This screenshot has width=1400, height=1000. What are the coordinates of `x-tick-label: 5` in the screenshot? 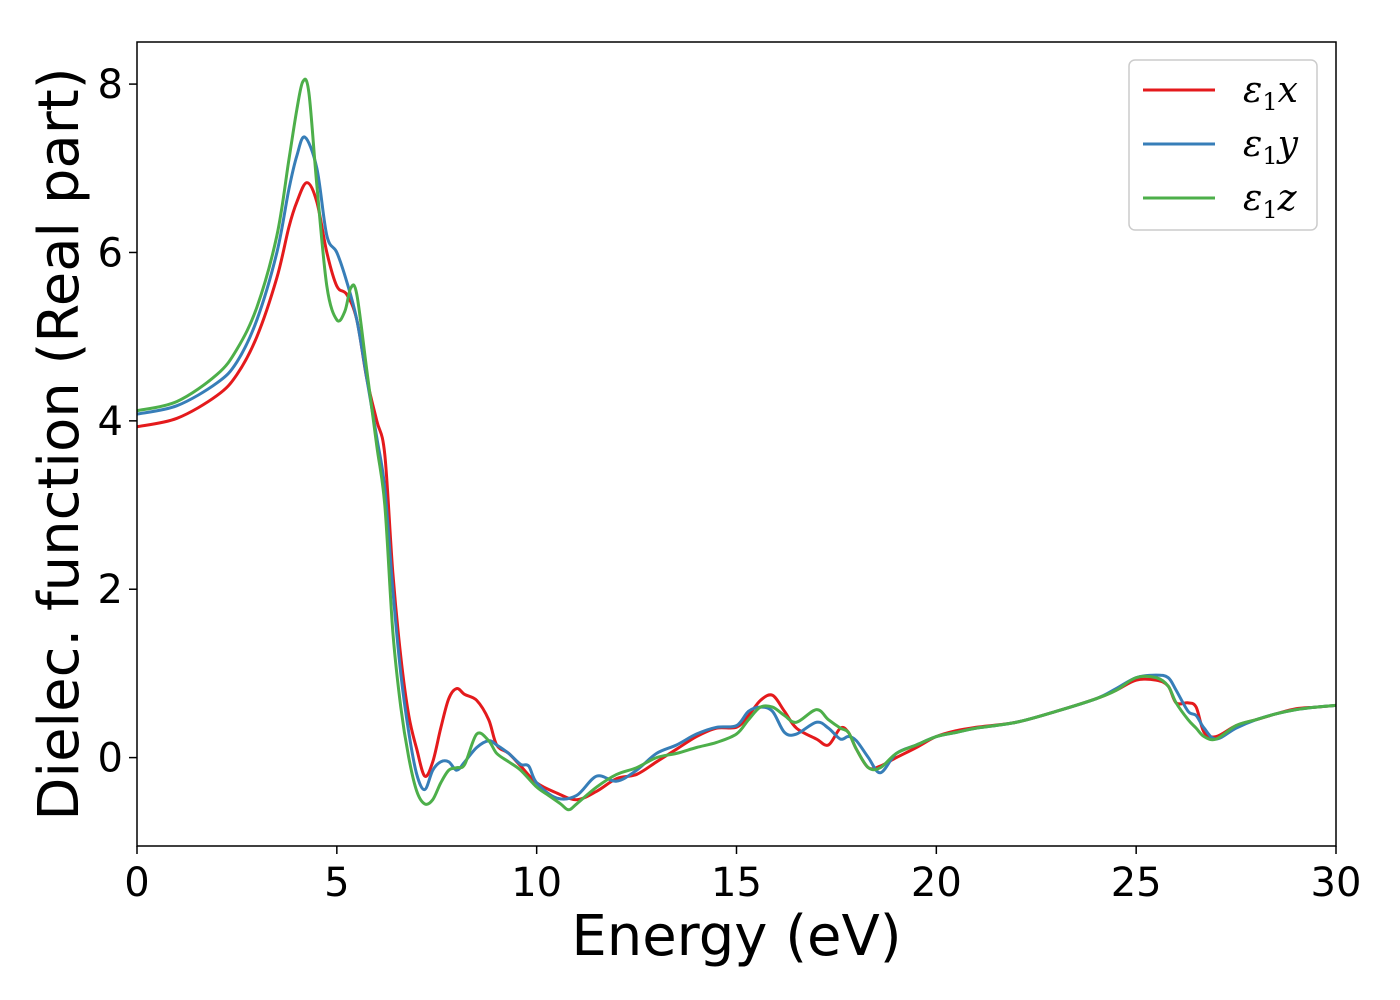 It's located at (336, 883).